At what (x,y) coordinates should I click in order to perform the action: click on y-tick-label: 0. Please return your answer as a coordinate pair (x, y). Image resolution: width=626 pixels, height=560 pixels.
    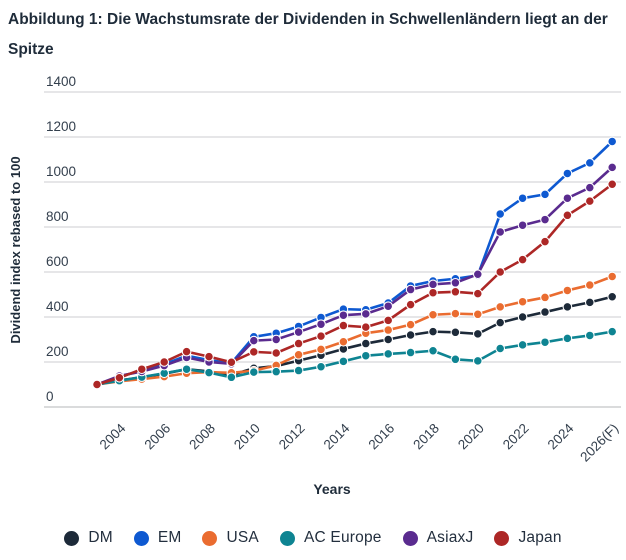
    Looking at the image, I should click on (50, 396).